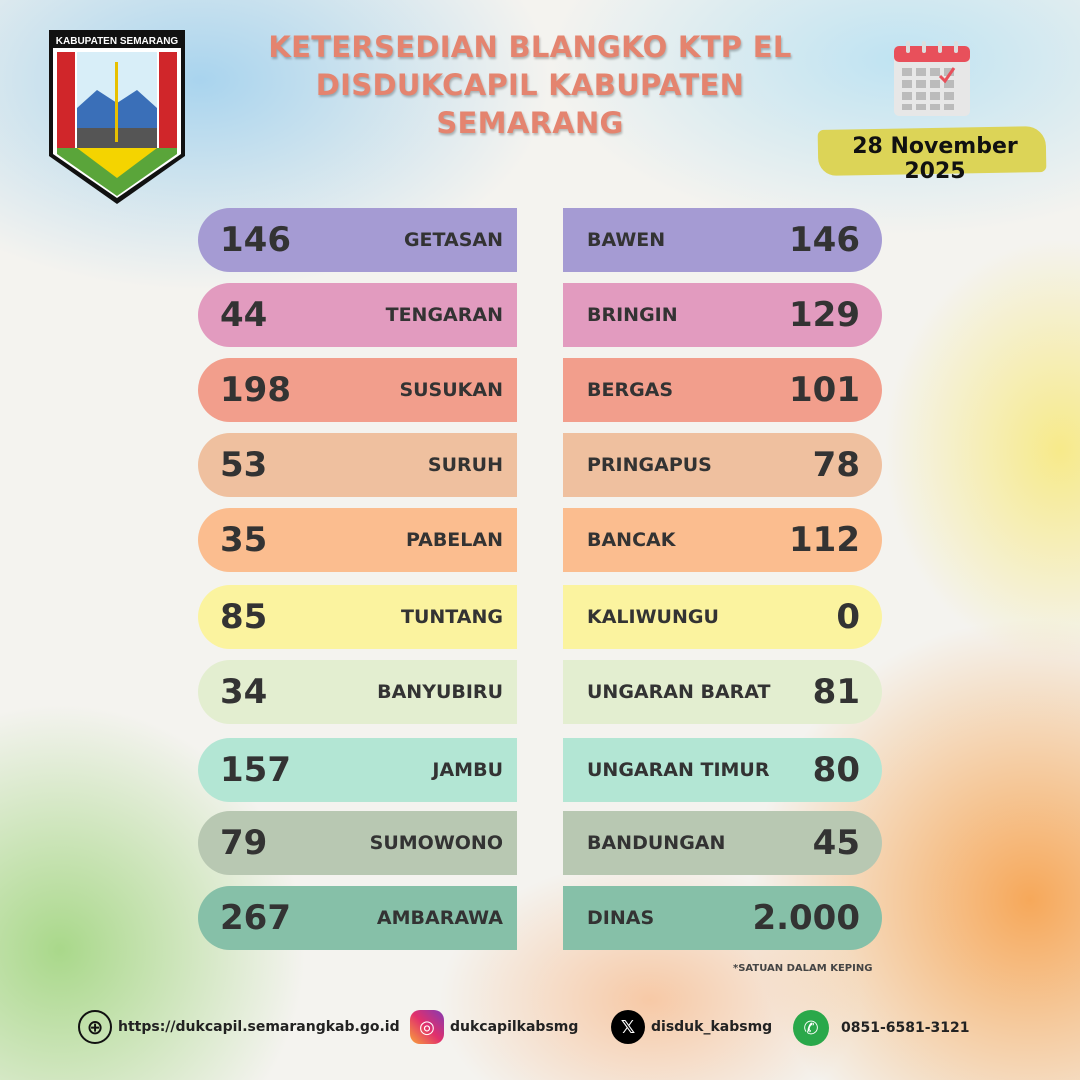 Image resolution: width=1080 pixels, height=1080 pixels. Describe the element at coordinates (932, 78) in the screenshot. I see `calendar-icon` at that location.